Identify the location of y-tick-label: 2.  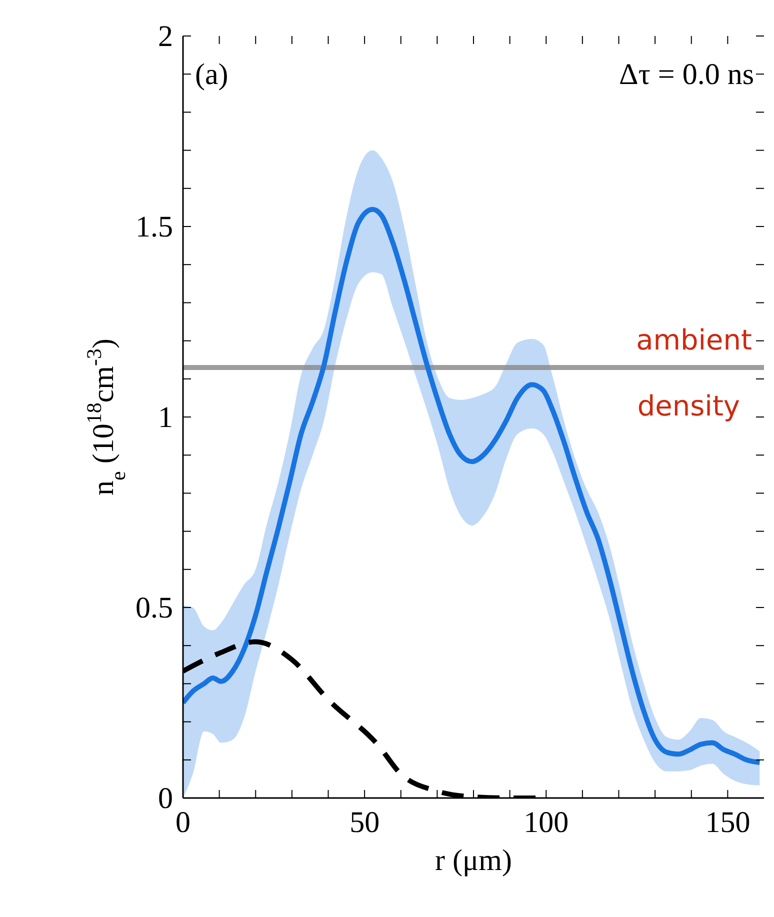
(165, 36).